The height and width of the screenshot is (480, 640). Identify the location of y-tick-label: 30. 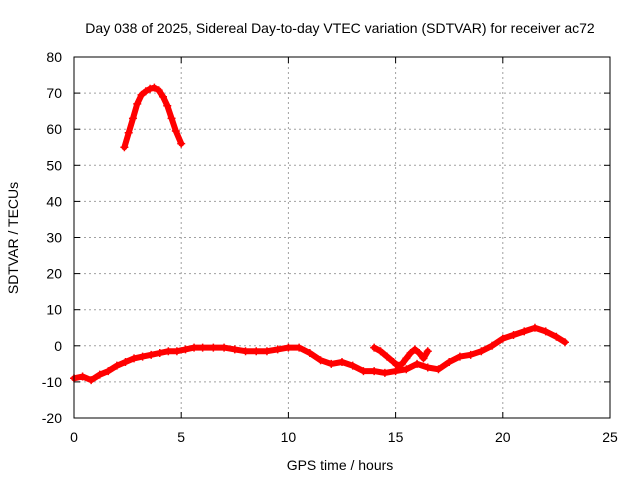
(54, 238).